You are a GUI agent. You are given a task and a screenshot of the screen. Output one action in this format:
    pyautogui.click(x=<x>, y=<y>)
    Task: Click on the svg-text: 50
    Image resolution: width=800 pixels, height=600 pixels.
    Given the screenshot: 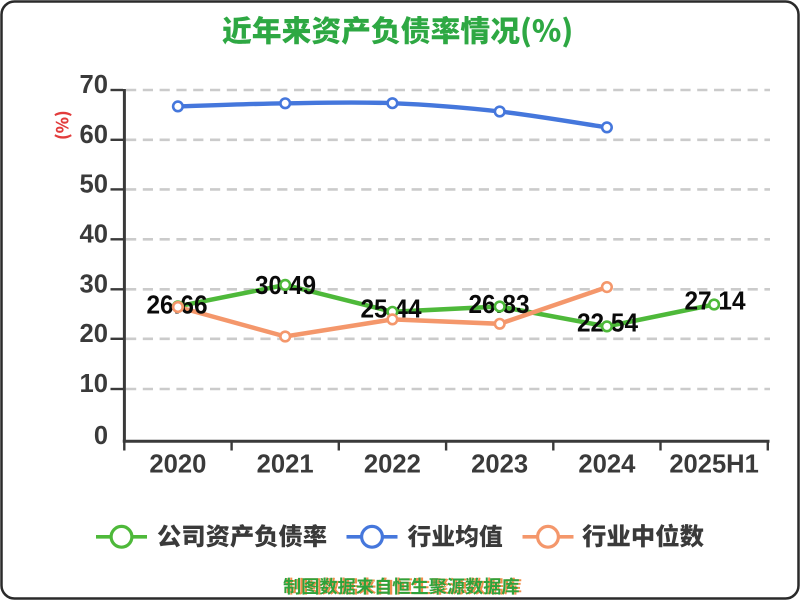 What is the action you would take?
    pyautogui.click(x=94, y=185)
    